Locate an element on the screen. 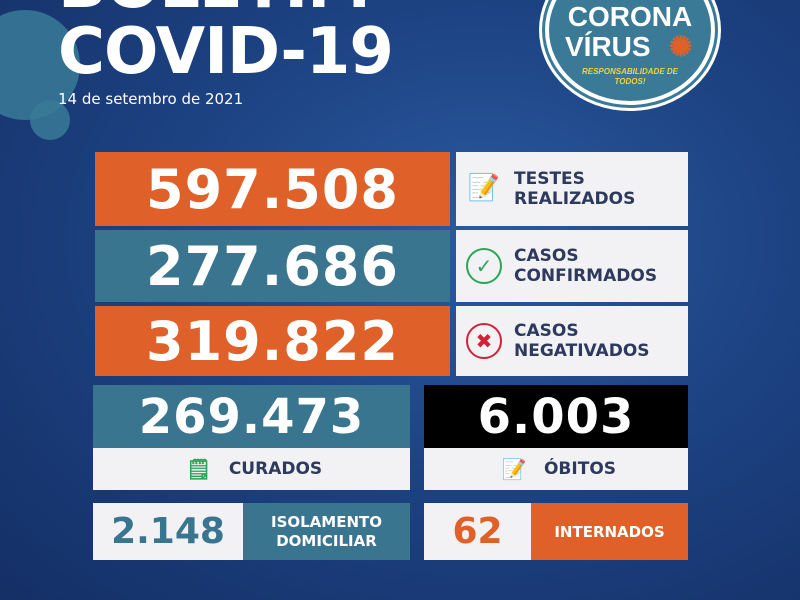 Image resolution: width=800 pixels, height=600 pixels. check-circle-icon: ✓ is located at coordinates (484, 266).